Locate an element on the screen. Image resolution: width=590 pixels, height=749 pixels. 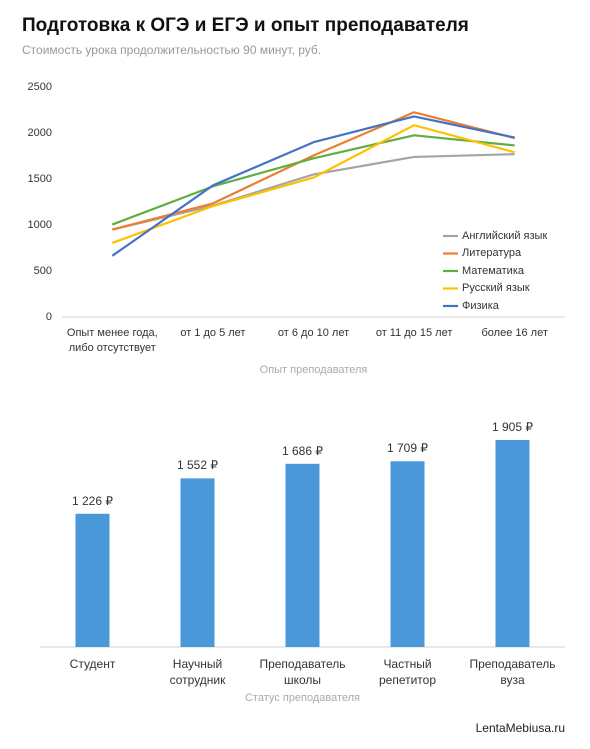
x-axis-title: Статус преподавателя is located at coordinates (302, 698).